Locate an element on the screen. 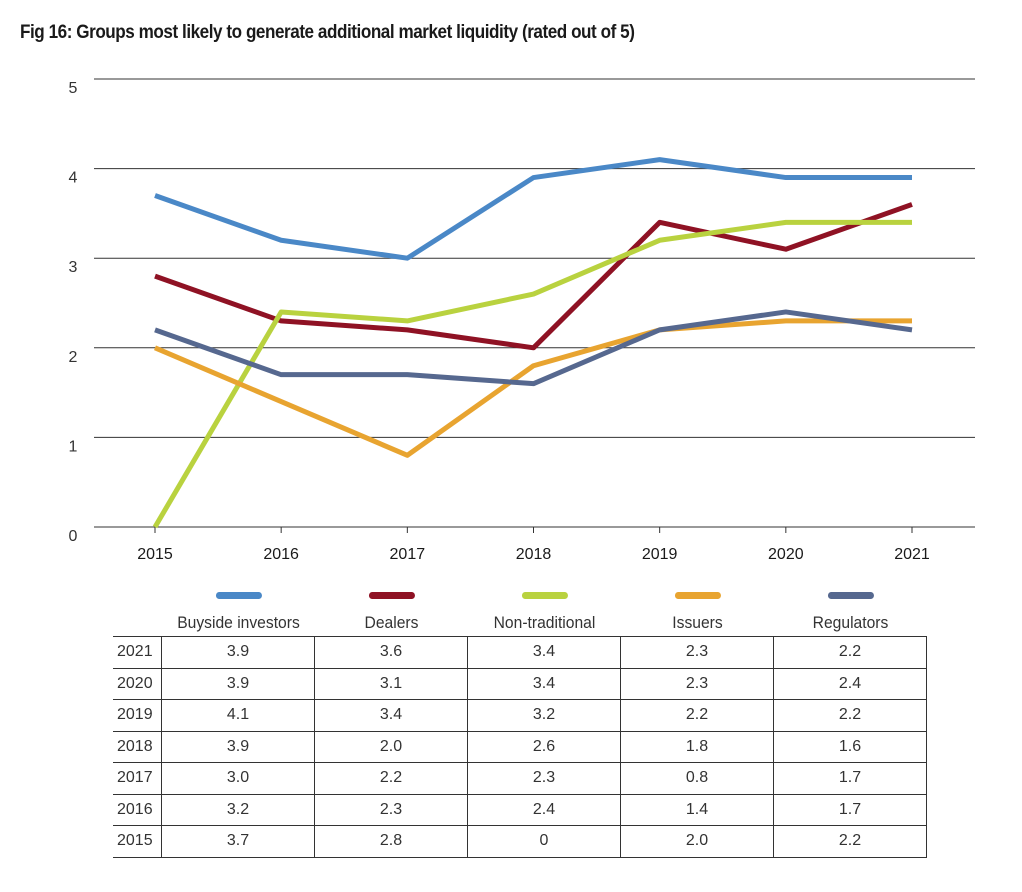 Image resolution: width=1022 pixels, height=892 pixels. table-row: 2015 3.7 2.8 0 2.0 2.2 is located at coordinates (520, 841).